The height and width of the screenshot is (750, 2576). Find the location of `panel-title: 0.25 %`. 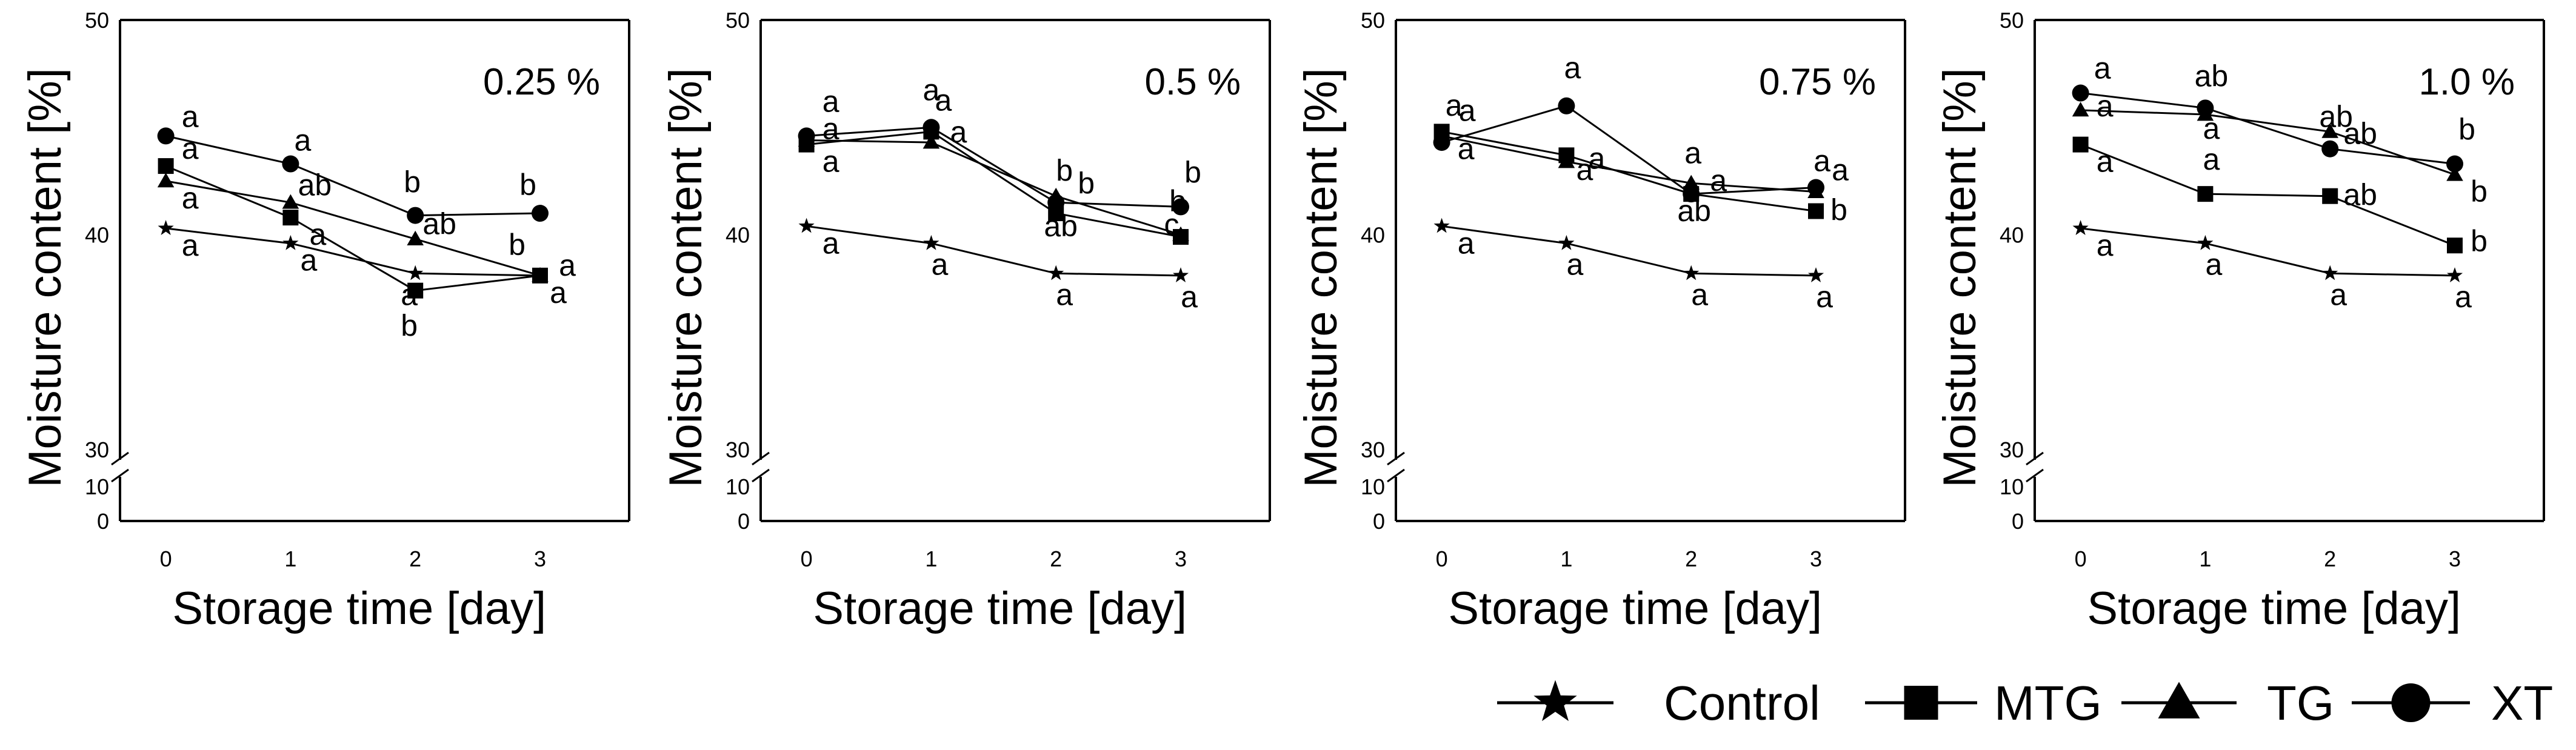

panel-title: 0.25 % is located at coordinates (541, 82).